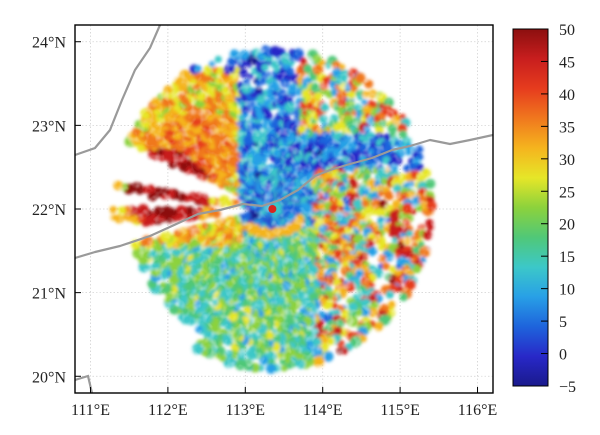  I want to click on colorbar-tick-label: 45, so click(567, 62).